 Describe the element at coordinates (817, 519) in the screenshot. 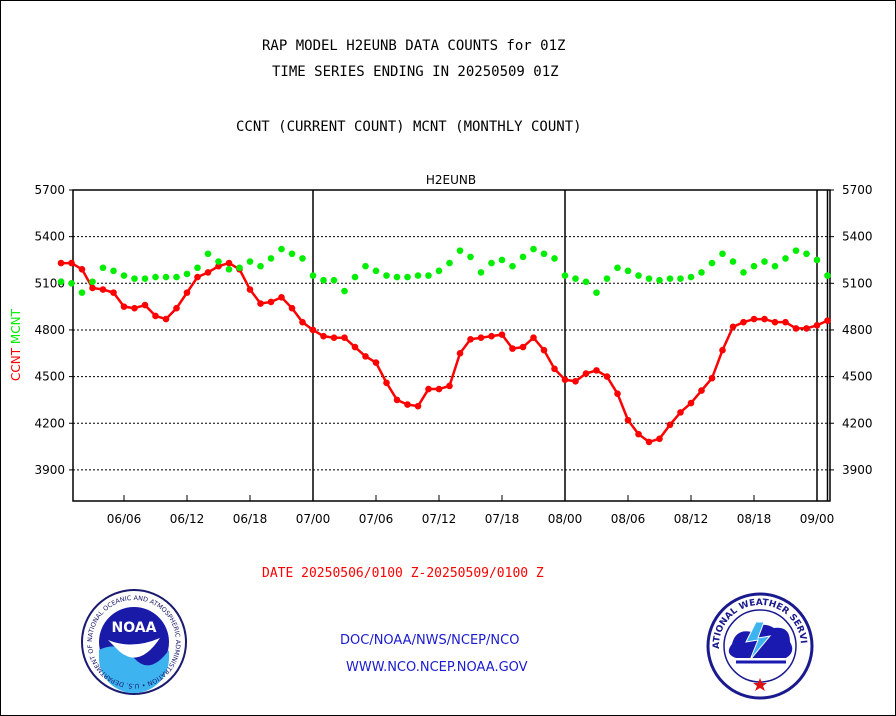

I see `x-tick-label: 09/00` at that location.